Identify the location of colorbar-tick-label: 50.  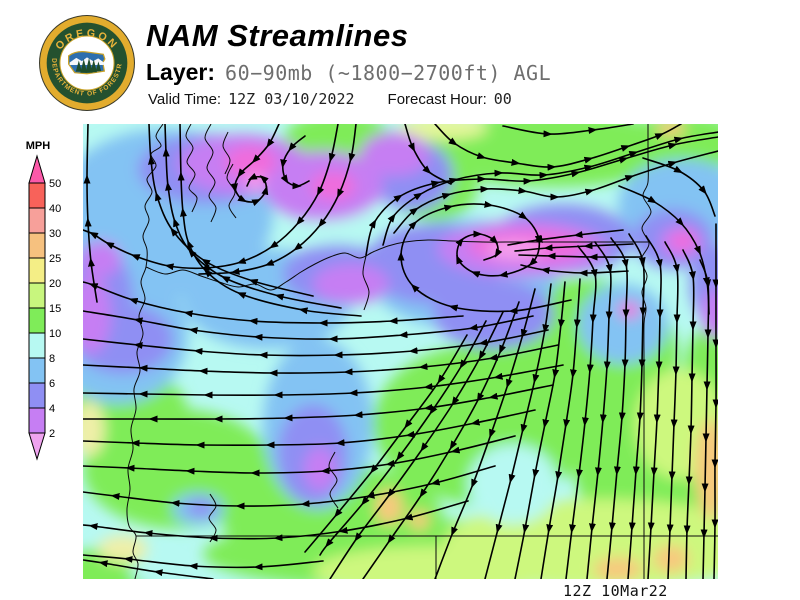
(55, 184).